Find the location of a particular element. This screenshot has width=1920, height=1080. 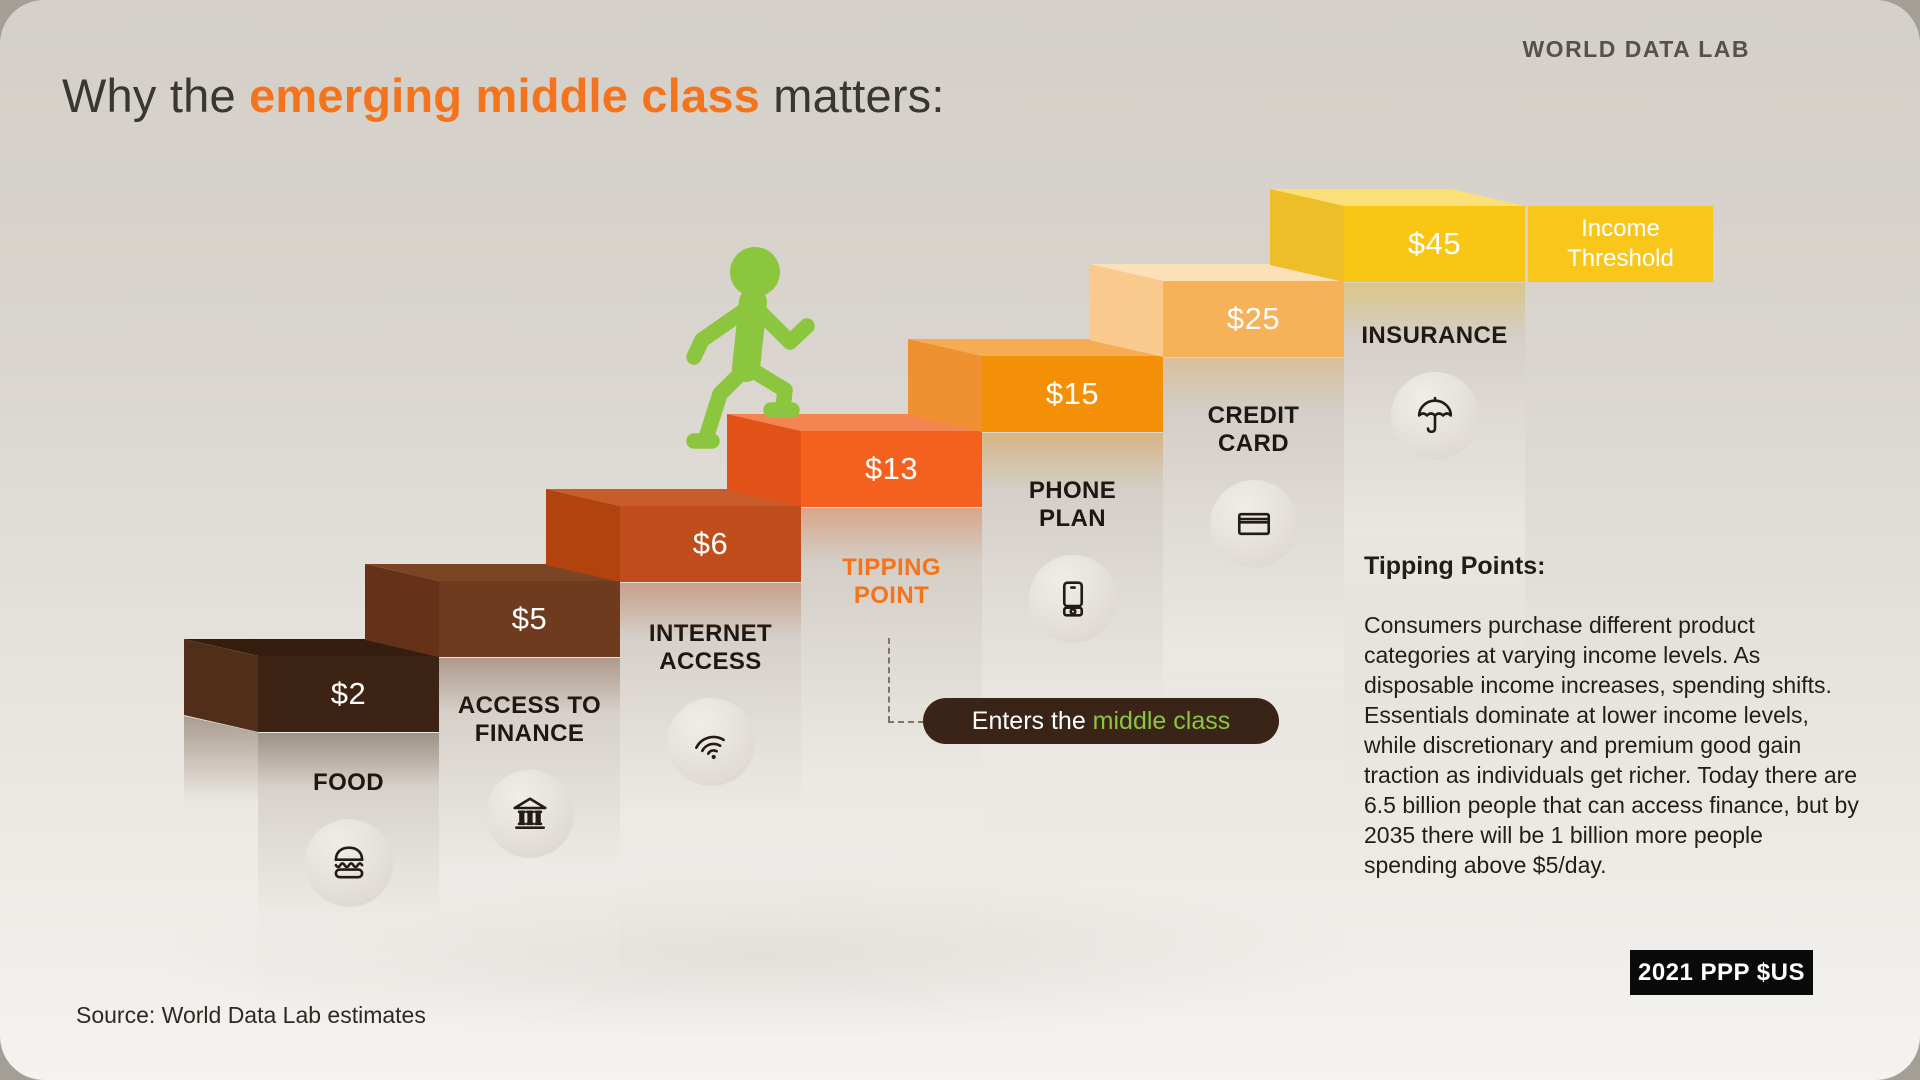

price-label: $6 is located at coordinates (710, 543).